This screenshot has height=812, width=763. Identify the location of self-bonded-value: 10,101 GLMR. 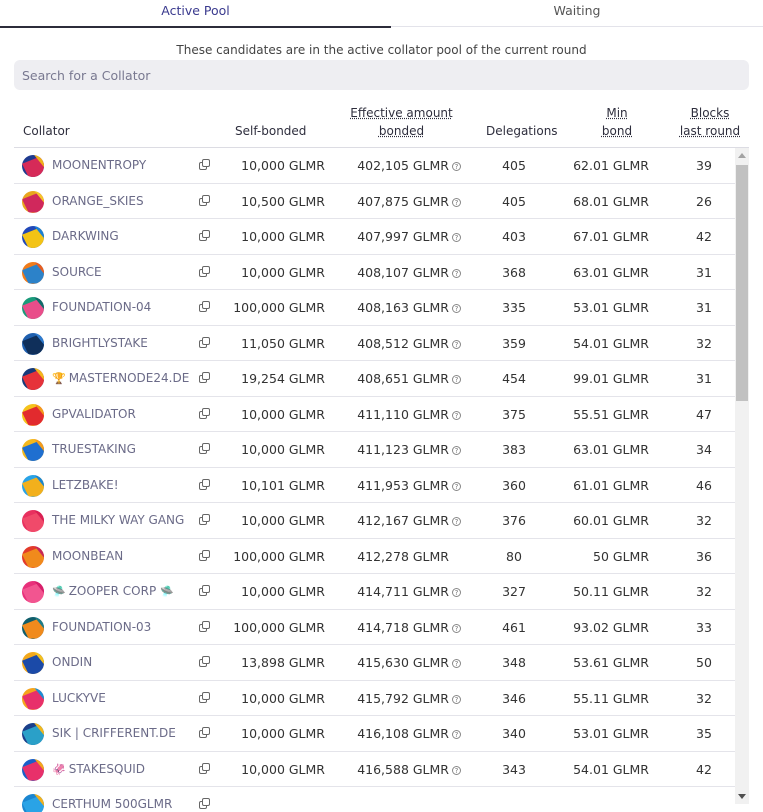
(283, 485).